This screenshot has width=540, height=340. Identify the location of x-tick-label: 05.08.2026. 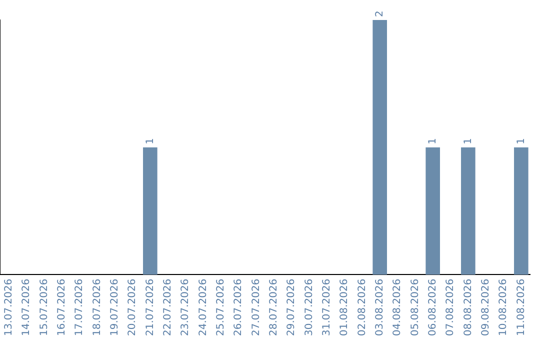
(415, 307).